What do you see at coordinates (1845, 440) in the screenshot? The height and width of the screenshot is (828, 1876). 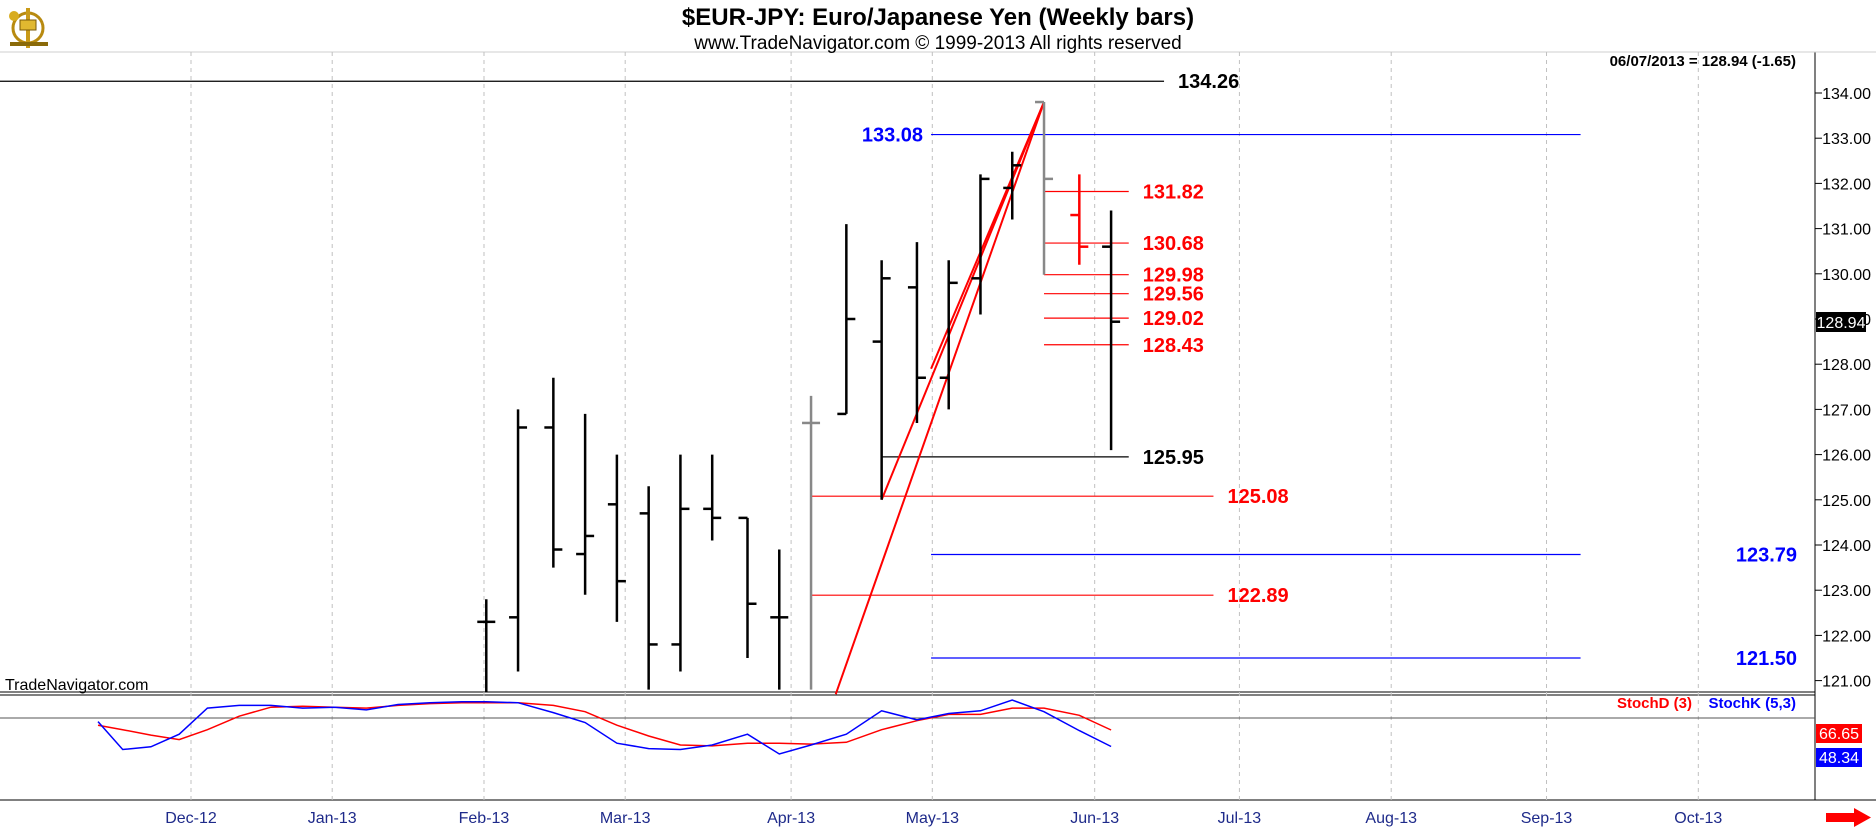 I see `price-axis-panel` at bounding box center [1845, 440].